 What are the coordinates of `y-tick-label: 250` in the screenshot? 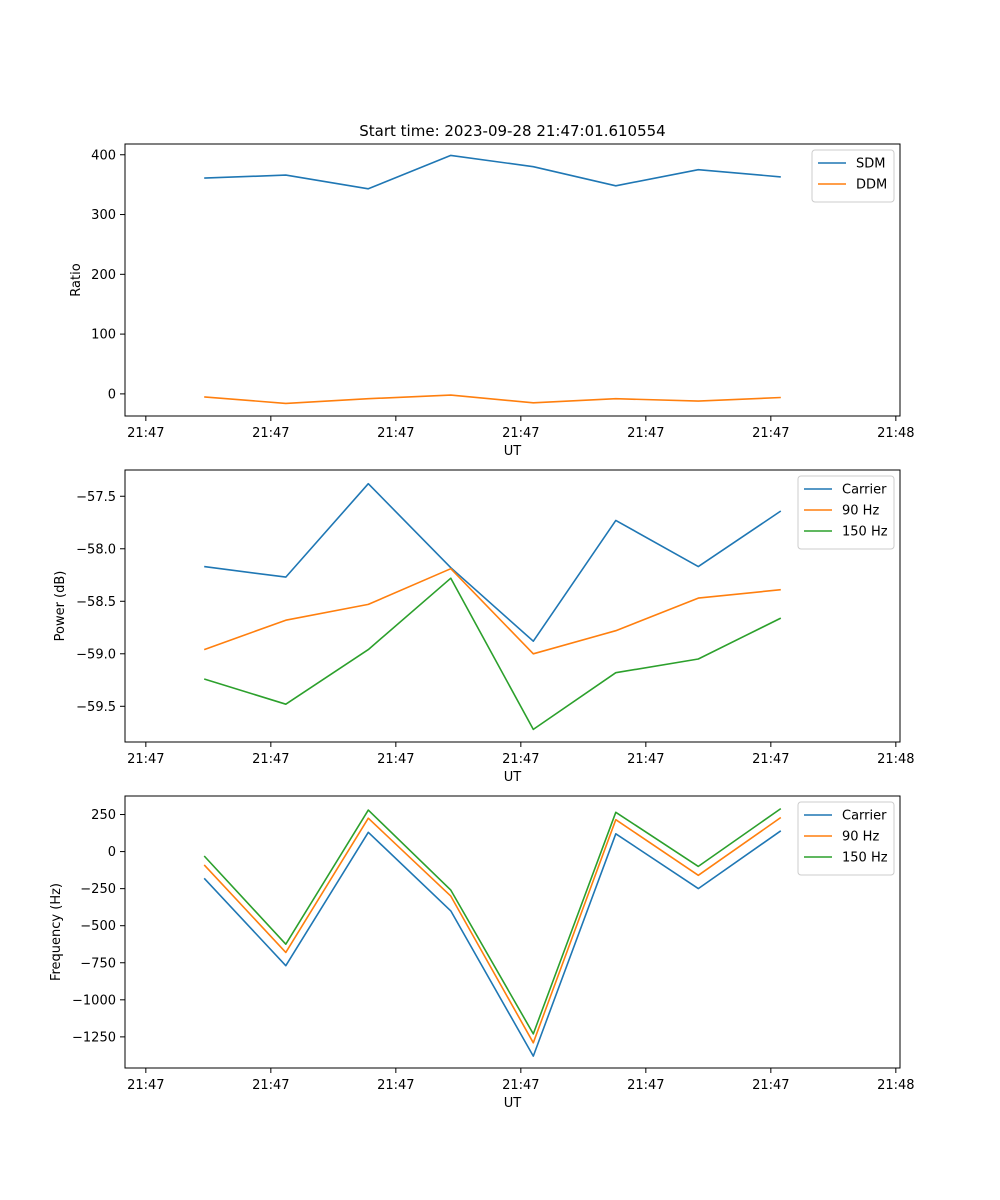 It's located at (103, 815).